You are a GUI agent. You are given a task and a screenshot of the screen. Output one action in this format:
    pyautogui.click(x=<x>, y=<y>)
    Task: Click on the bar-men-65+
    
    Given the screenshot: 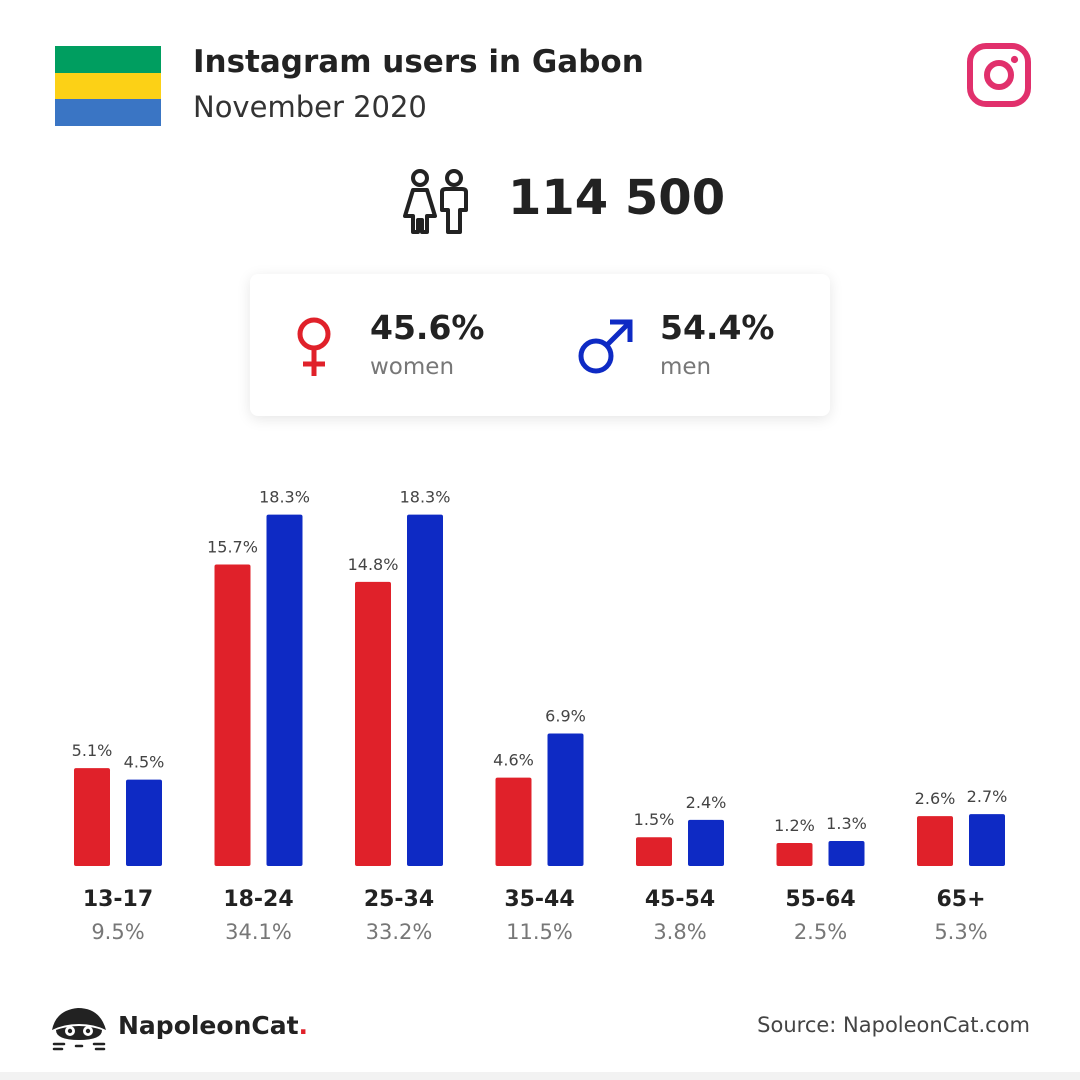 What is the action you would take?
    pyautogui.click(x=987, y=840)
    